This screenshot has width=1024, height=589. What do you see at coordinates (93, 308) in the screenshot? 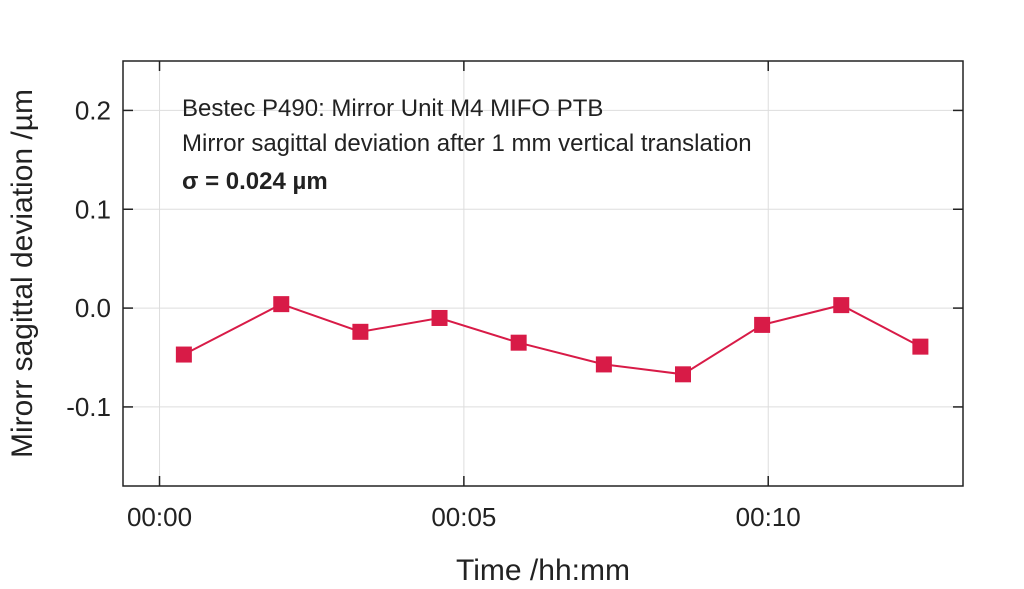
I see `y-tick-label: 0.0` at bounding box center [93, 308].